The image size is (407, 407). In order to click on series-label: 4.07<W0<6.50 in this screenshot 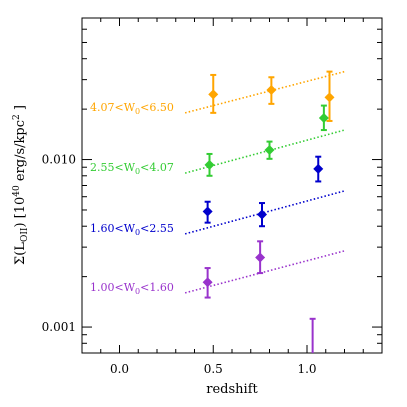, I will do `click(132, 108)`.